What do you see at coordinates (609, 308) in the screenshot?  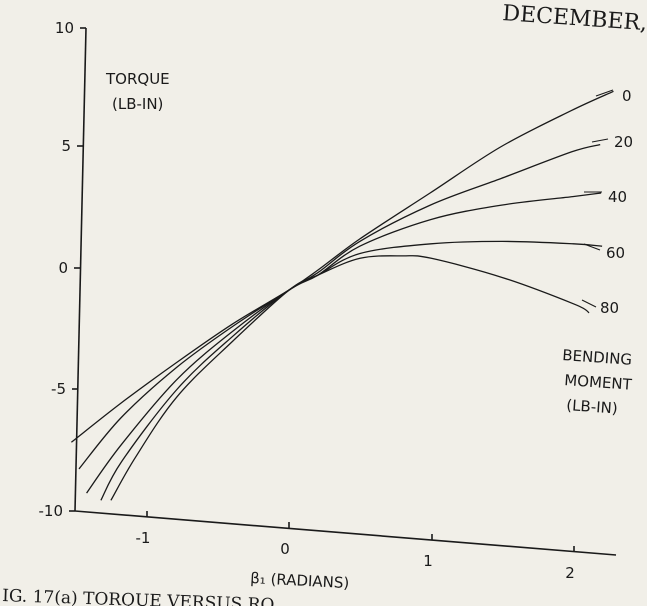 I see `series-label-80: 80` at bounding box center [609, 308].